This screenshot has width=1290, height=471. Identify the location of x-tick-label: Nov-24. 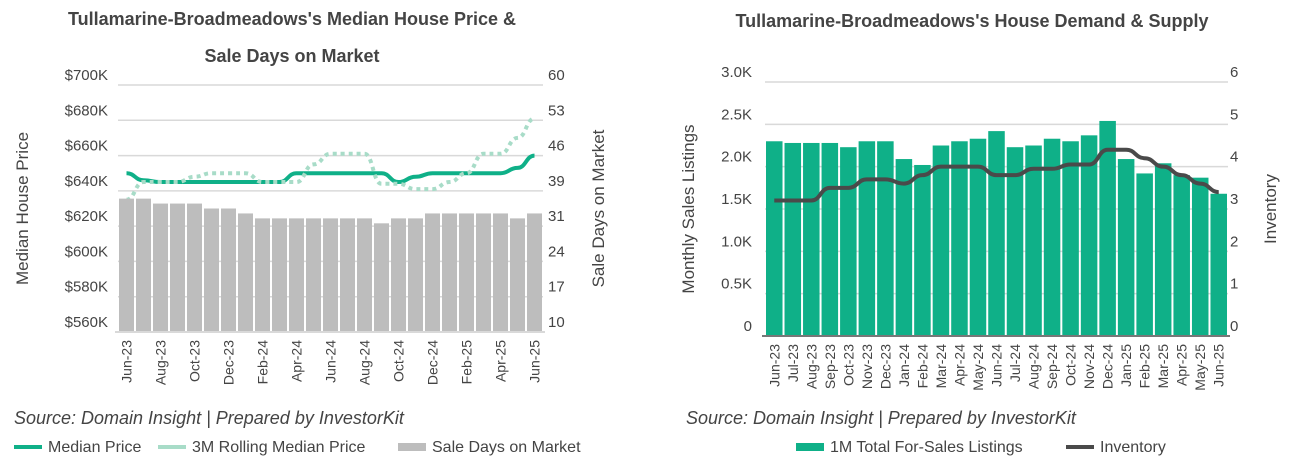
(1089, 366).